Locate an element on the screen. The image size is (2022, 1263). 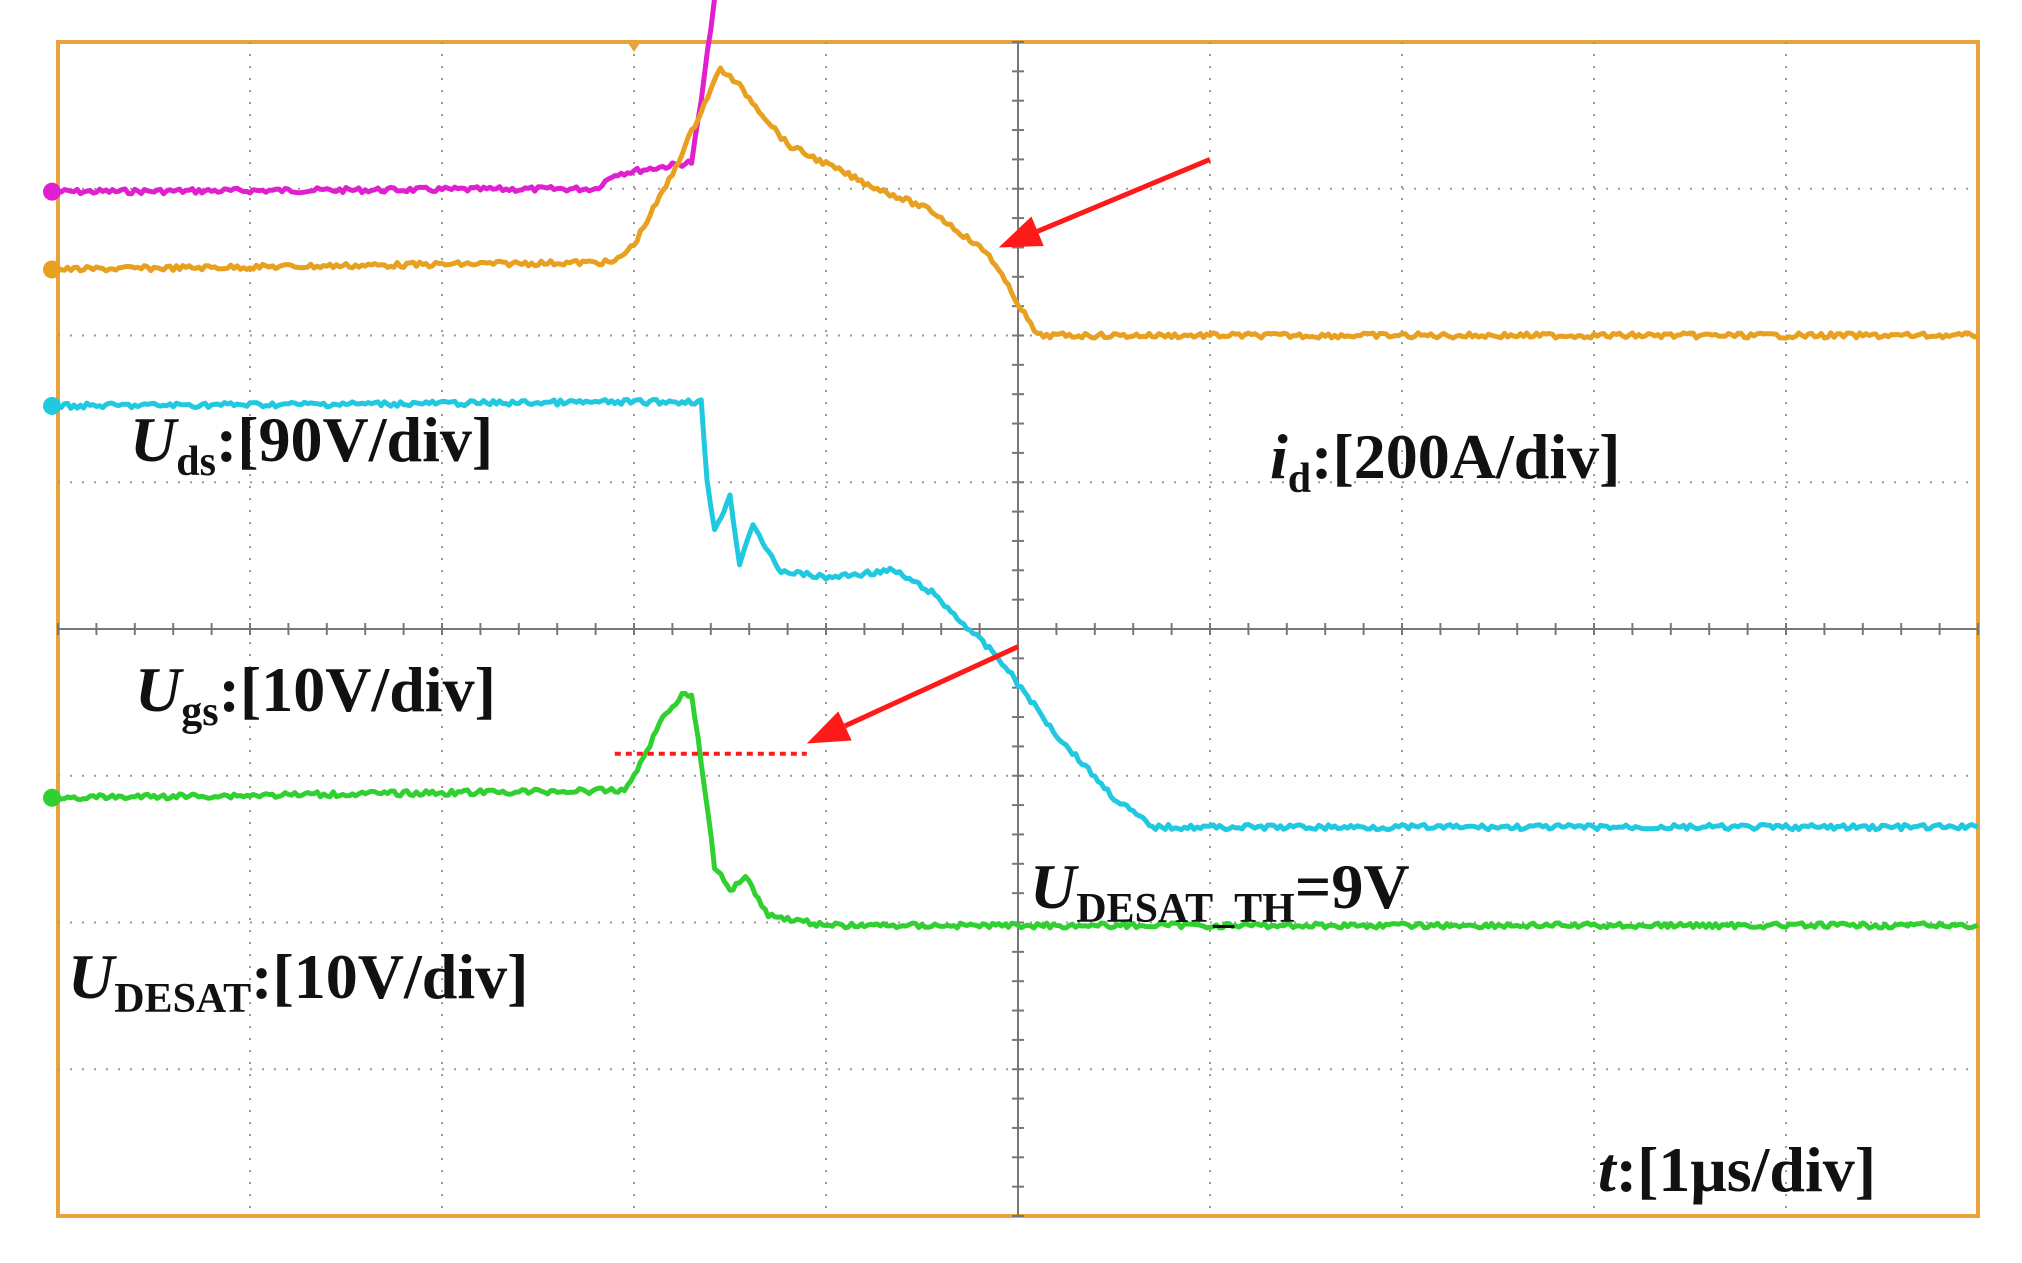
ugs-label-scale: :[10V/div] is located at coordinates (357, 689).